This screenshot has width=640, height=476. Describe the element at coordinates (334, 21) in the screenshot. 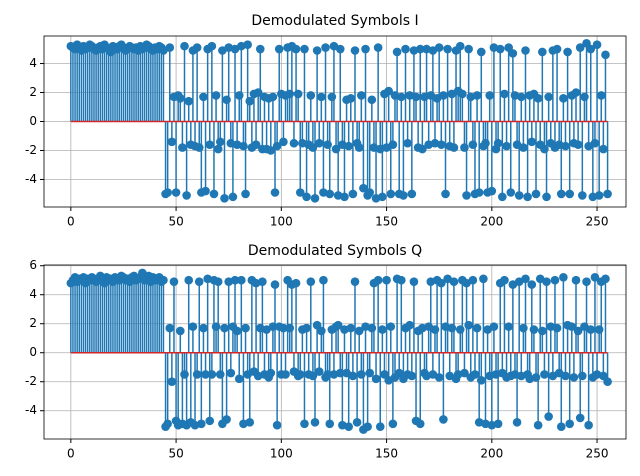

I see `subplot-title: Demodulated Symbols I` at that location.